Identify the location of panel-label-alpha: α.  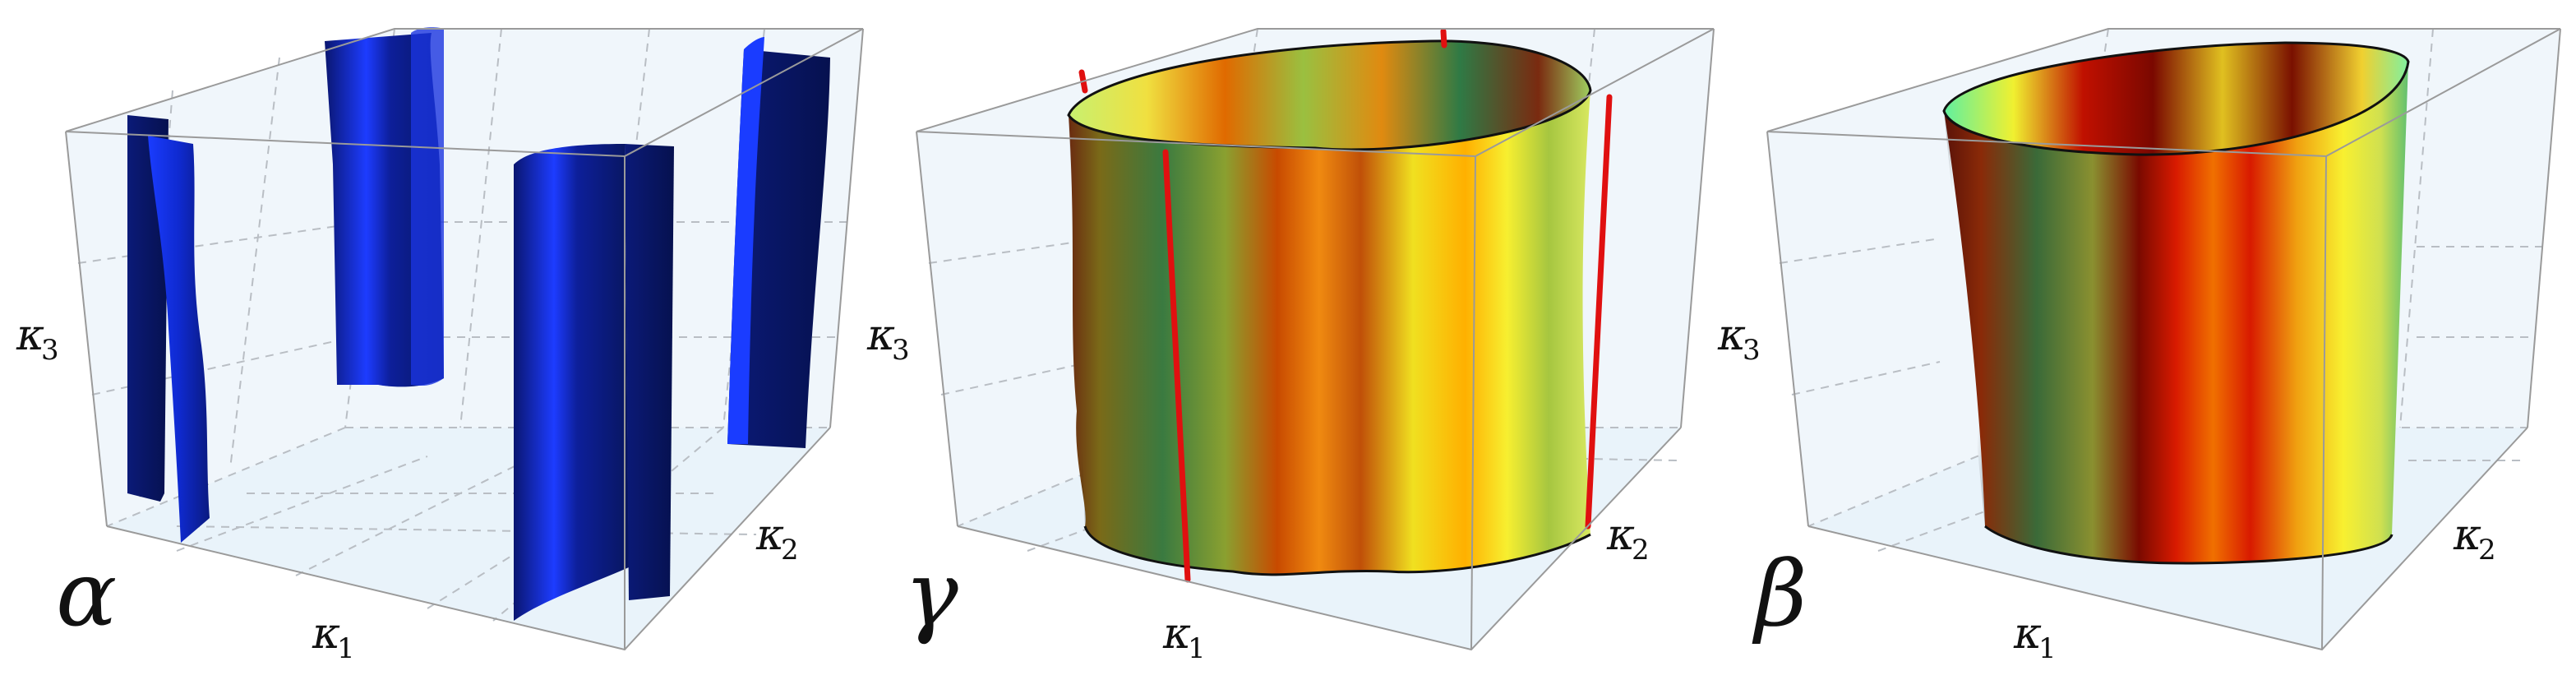
(87, 593).